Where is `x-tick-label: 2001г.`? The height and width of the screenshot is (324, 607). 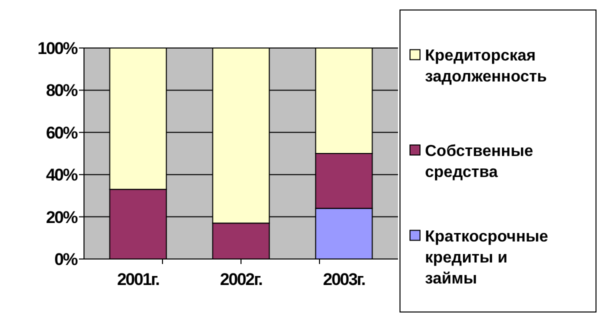 x-tick-label: 2001г. is located at coordinates (138, 279).